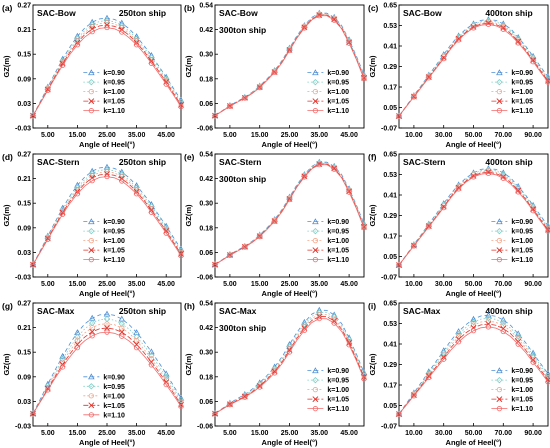 The width and height of the screenshot is (550, 448). What do you see at coordinates (104, 396) in the screenshot?
I see `legend: k=0.90 k=0.95 k=1.00 k=1.05 k=1.10` at bounding box center [104, 396].